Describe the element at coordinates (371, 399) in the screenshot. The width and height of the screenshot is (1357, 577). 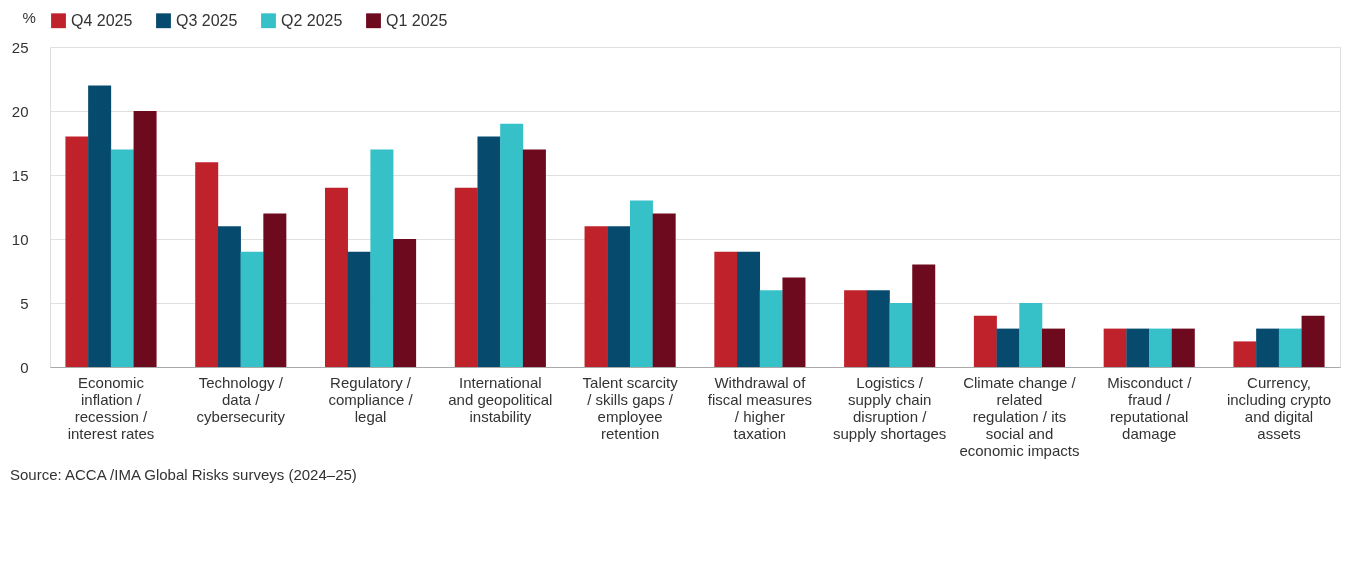
I see `x-tick-label: Regulatory / compliance / legal` at that location.